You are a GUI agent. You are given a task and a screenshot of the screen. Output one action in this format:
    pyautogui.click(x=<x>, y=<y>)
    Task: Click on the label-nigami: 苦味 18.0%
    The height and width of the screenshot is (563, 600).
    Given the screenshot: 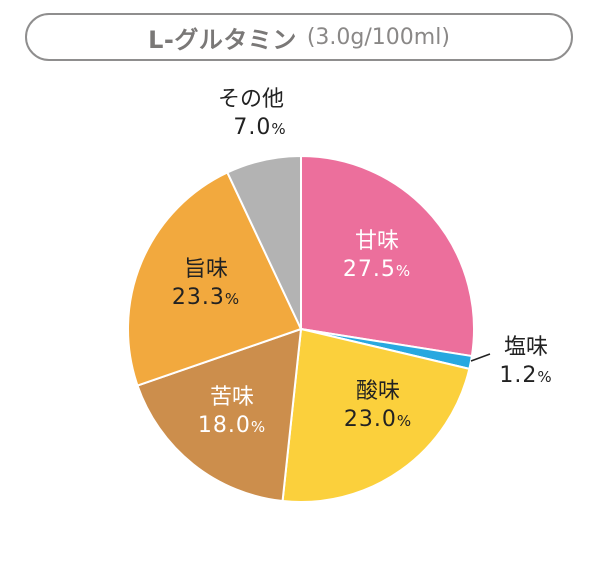 What is the action you would take?
    pyautogui.click(x=232, y=412)
    